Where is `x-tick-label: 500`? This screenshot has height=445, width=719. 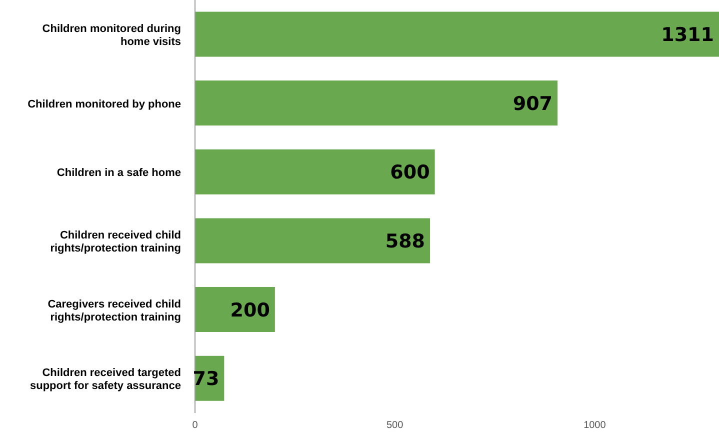
x-tick-label: 500 is located at coordinates (395, 426).